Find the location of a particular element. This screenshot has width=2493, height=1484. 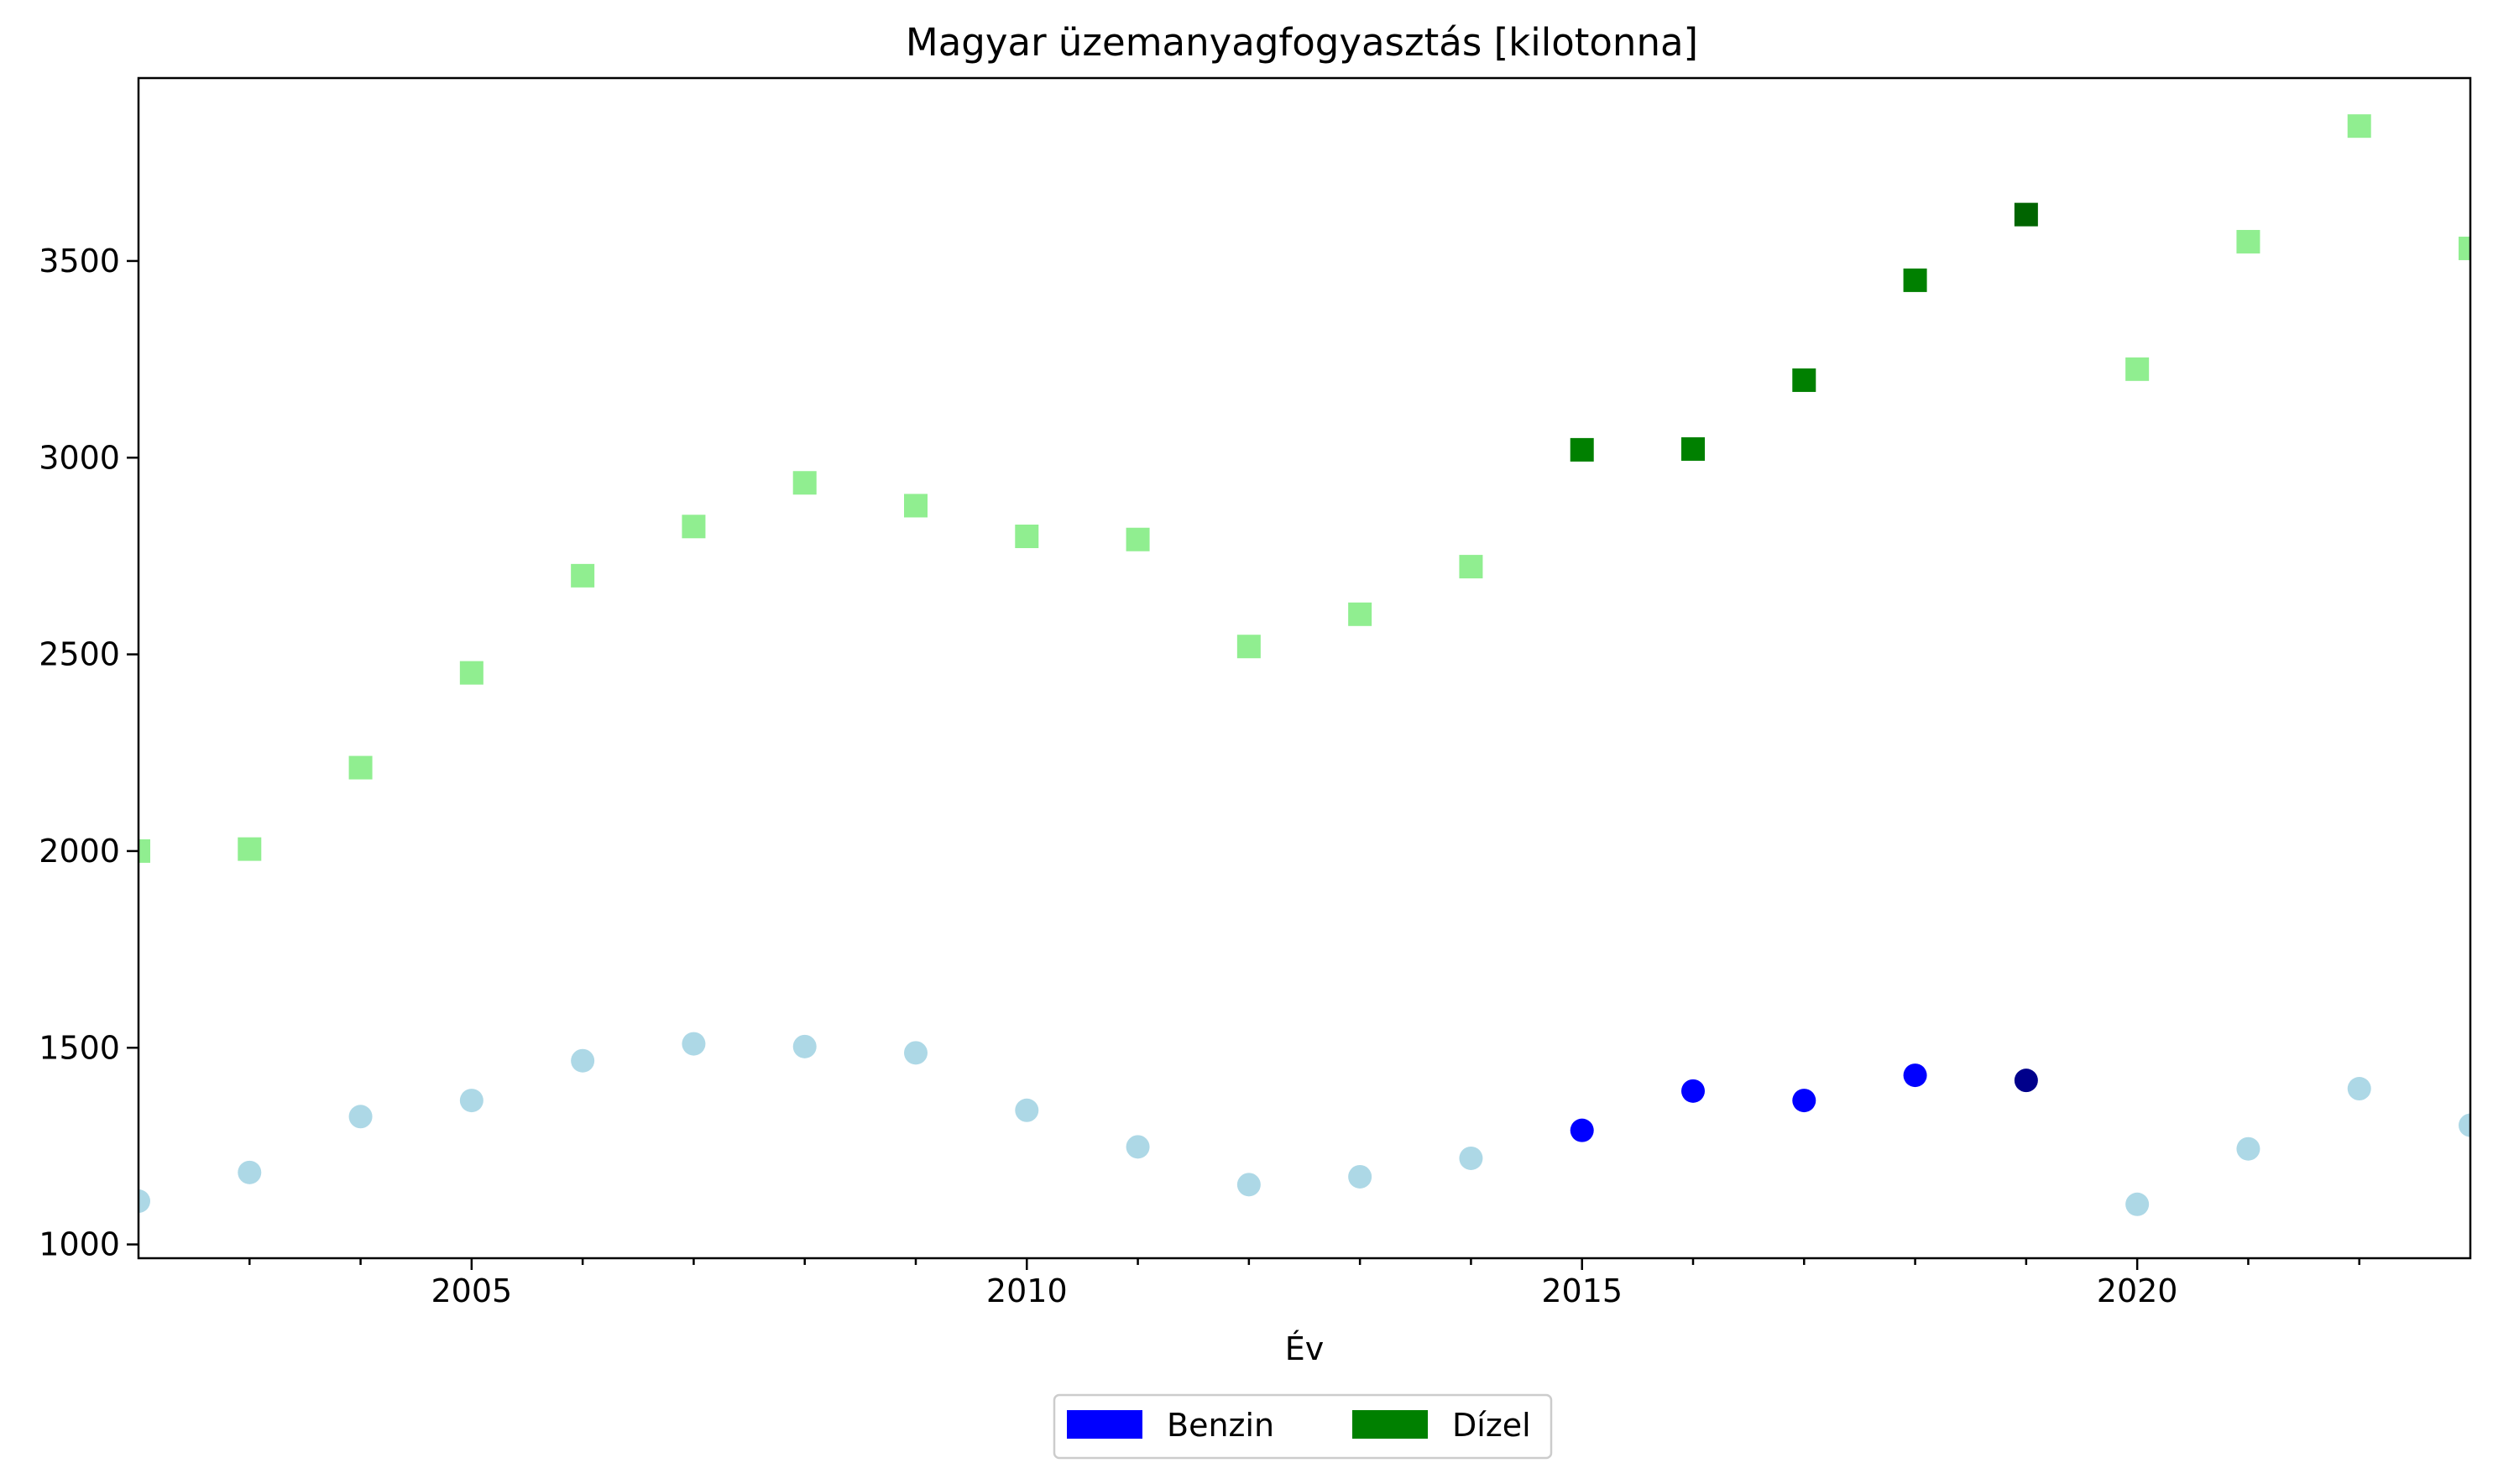

point-dizel-2014 is located at coordinates (1471, 567).